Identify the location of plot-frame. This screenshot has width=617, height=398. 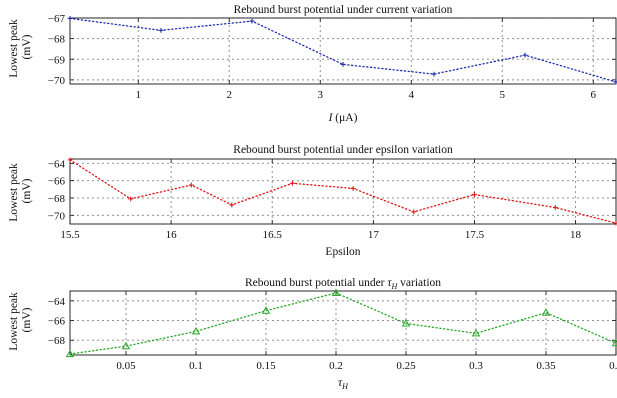
(343, 323).